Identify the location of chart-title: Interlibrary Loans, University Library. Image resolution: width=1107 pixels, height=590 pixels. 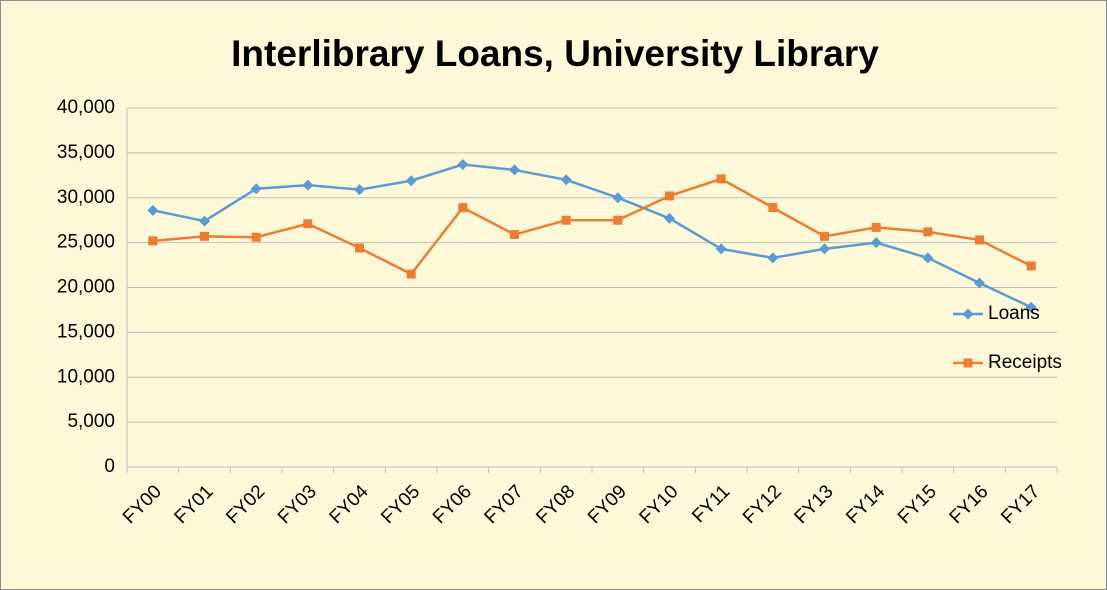
(555, 53).